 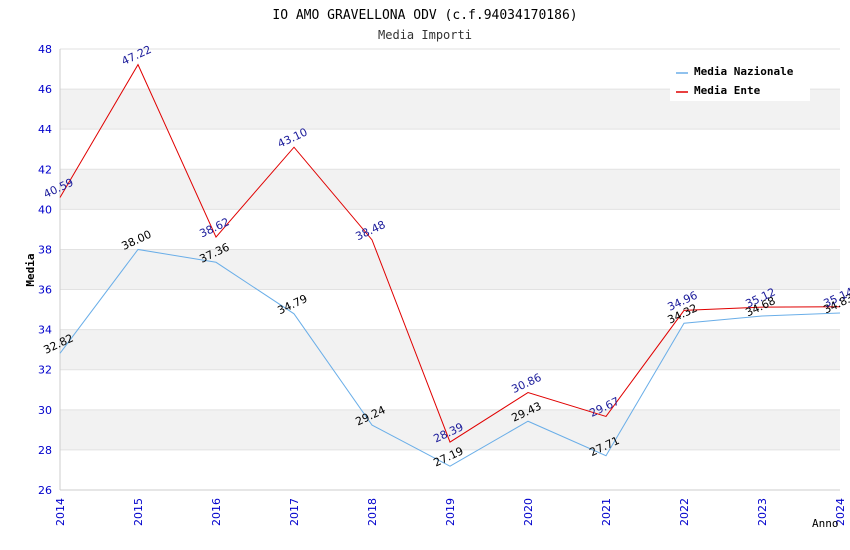 I want to click on data-label: 38.48, so click(x=370, y=230).